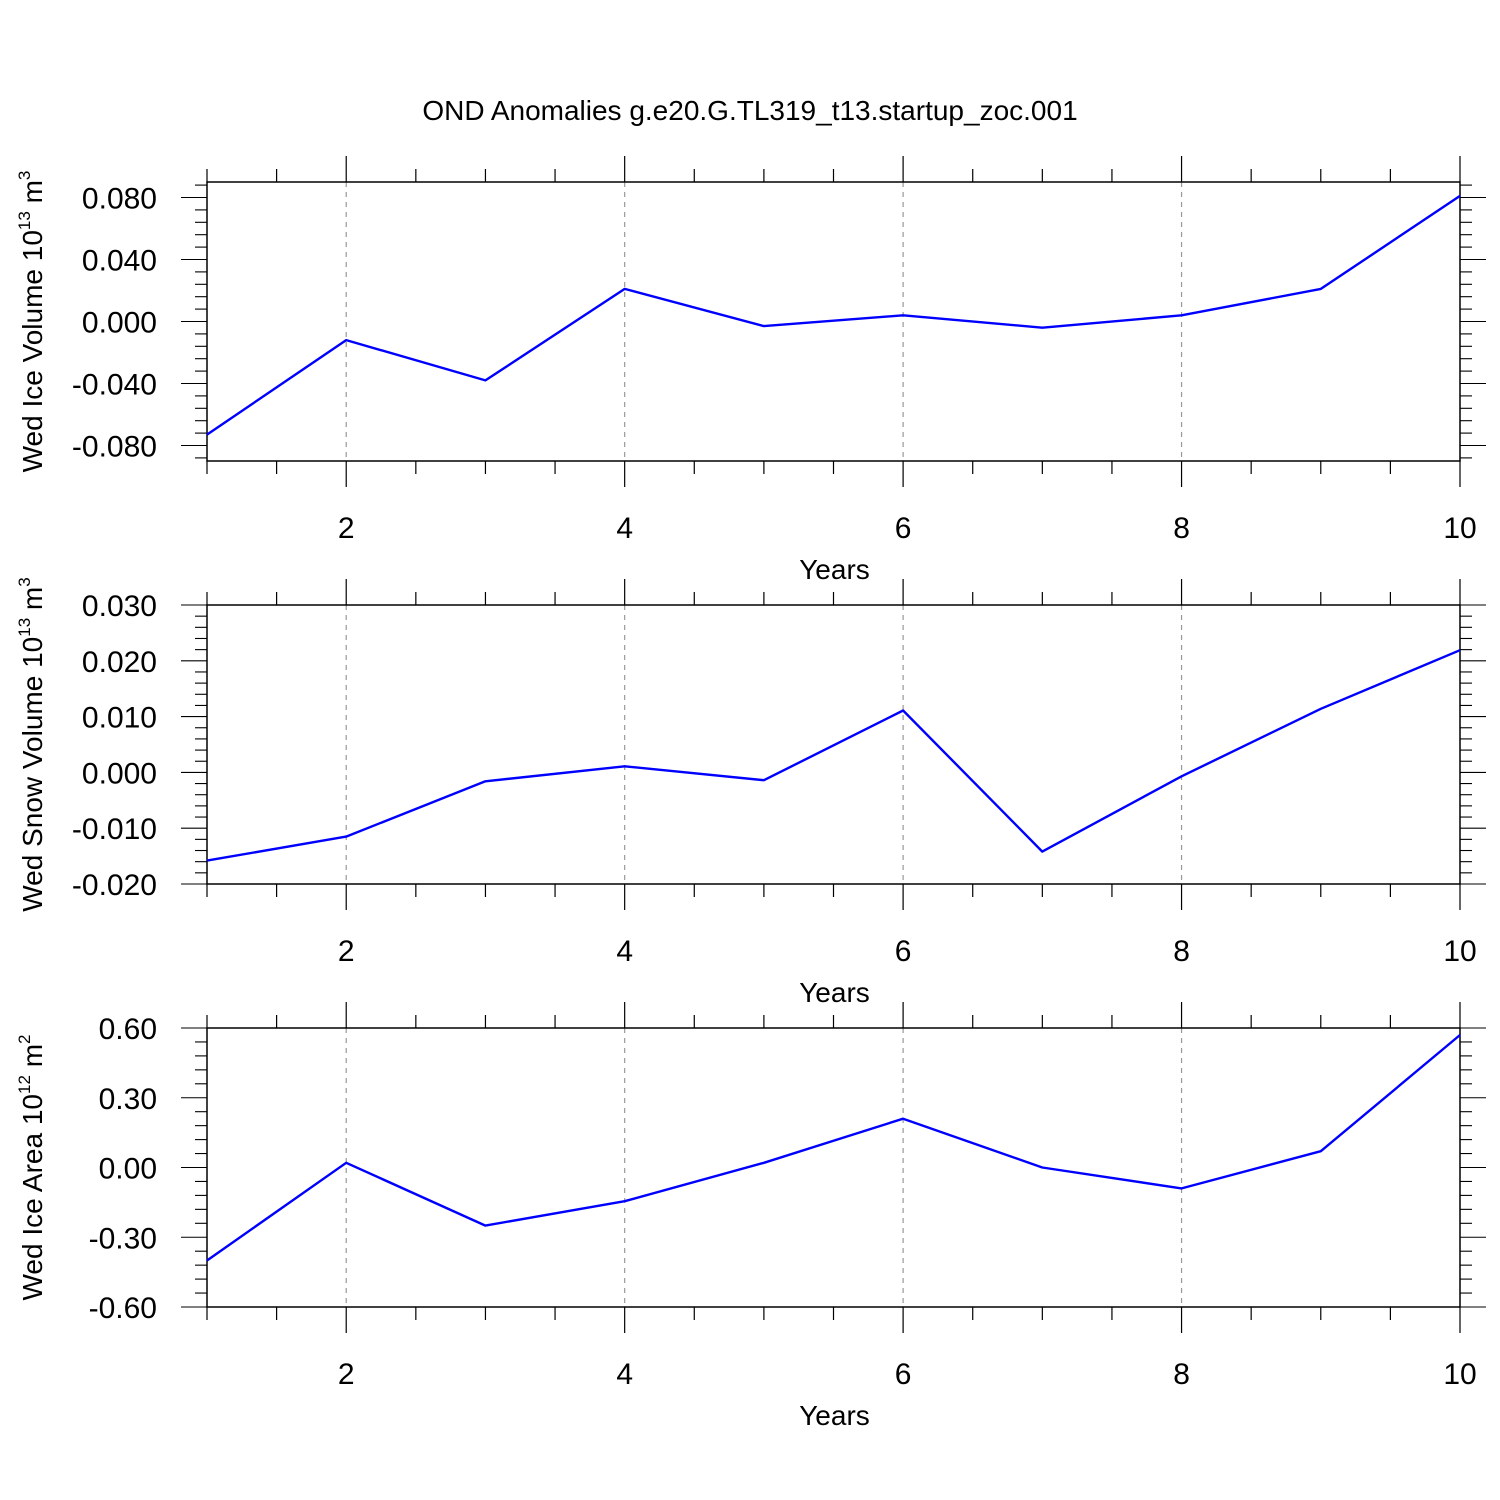 Image resolution: width=1500 pixels, height=1500 pixels. I want to click on y-axis-title: Wed Ice Area 1012 m2, so click(31, 1168).